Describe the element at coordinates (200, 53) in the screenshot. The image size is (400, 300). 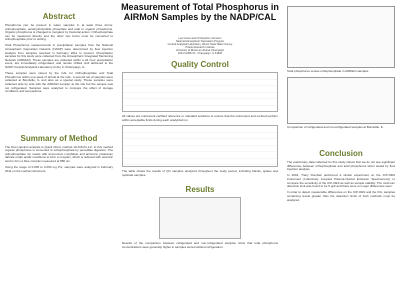
I see `author-line: 2204 Griffith Dr., Champaign, IL 61820` at that location.